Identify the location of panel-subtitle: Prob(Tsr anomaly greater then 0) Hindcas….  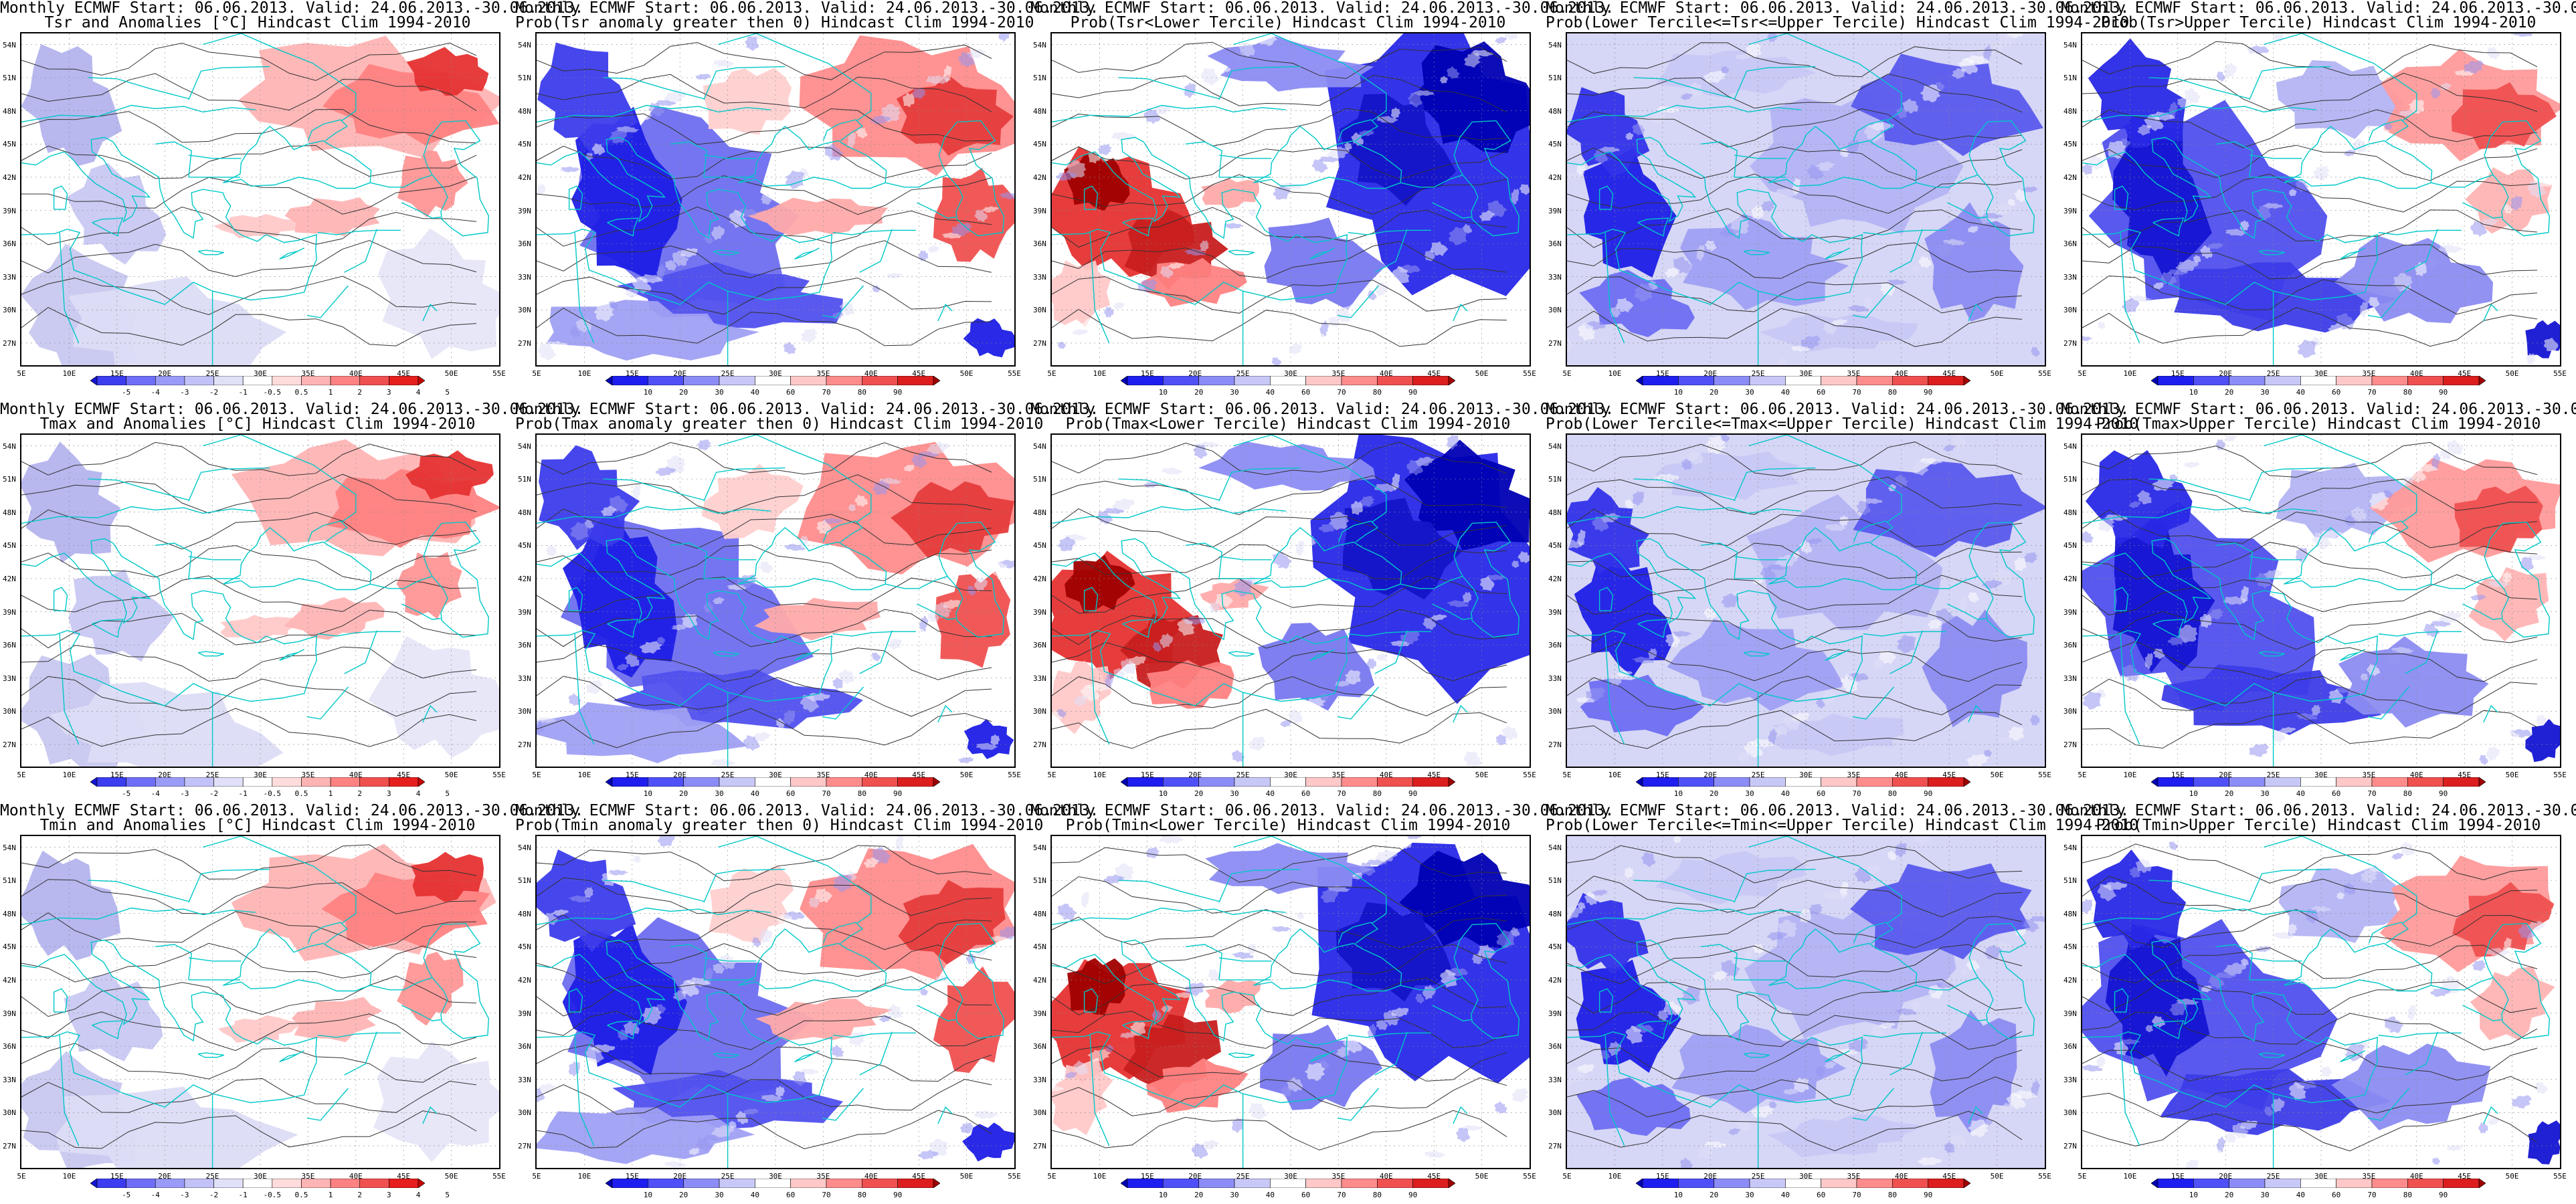
(774, 22).